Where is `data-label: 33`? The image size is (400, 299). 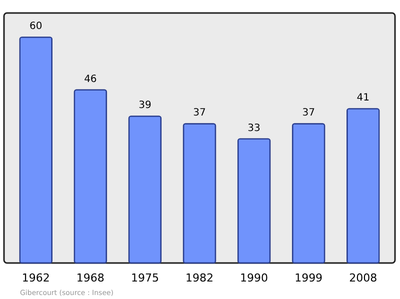
data-label: 33 is located at coordinates (254, 128).